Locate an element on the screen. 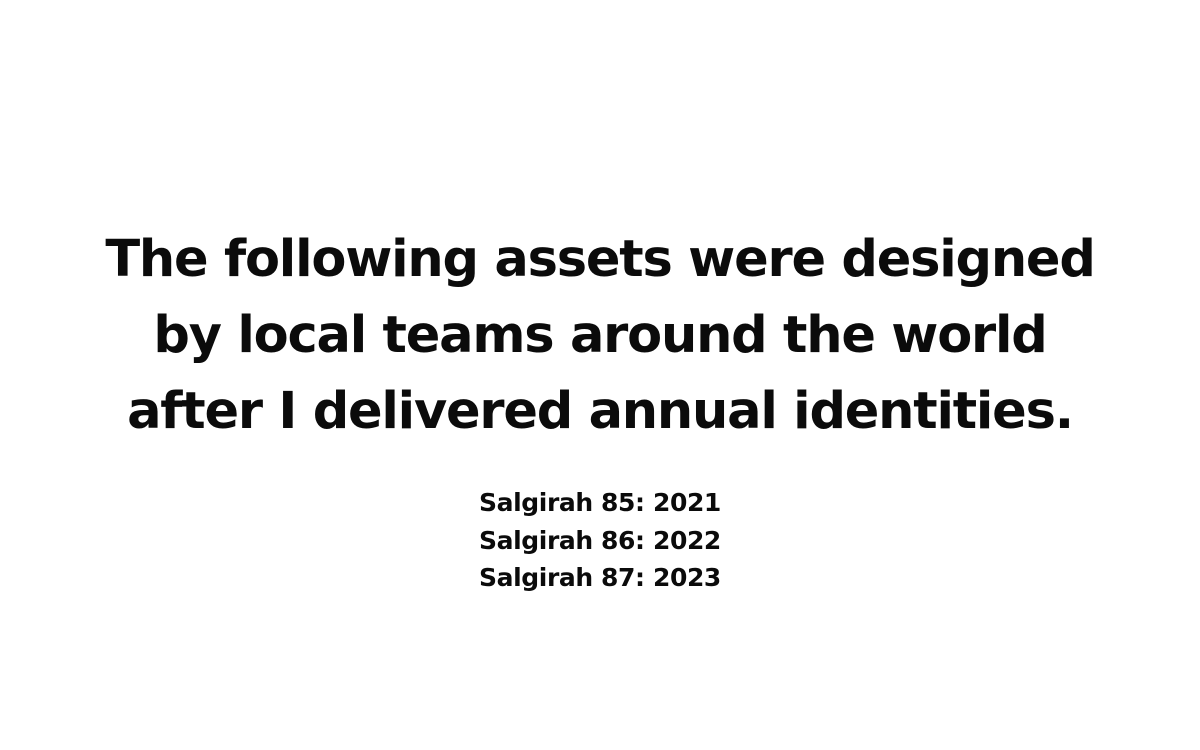 Image resolution: width=1200 pixels, height=750 pixels. edition-item: Salgirah 87: 2023 is located at coordinates (600, 577).